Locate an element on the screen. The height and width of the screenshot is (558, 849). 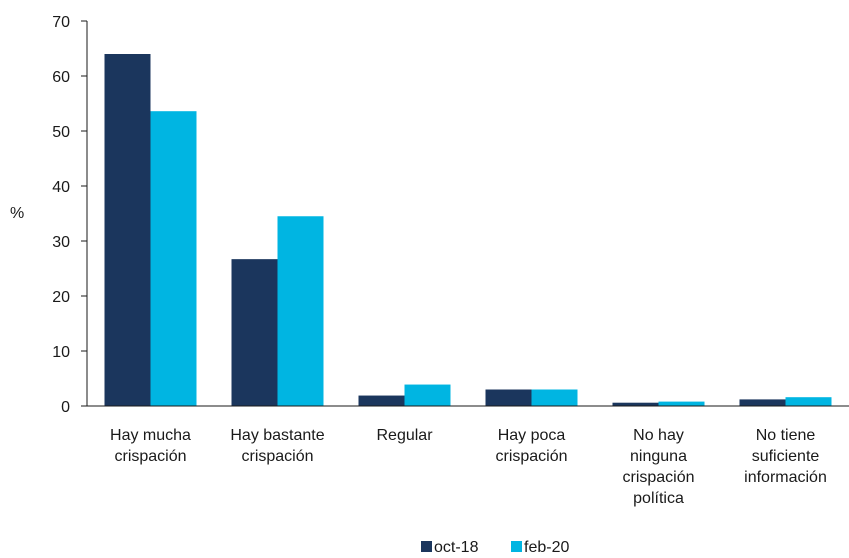
y-tick-label: 0 is located at coordinates (65, 407).